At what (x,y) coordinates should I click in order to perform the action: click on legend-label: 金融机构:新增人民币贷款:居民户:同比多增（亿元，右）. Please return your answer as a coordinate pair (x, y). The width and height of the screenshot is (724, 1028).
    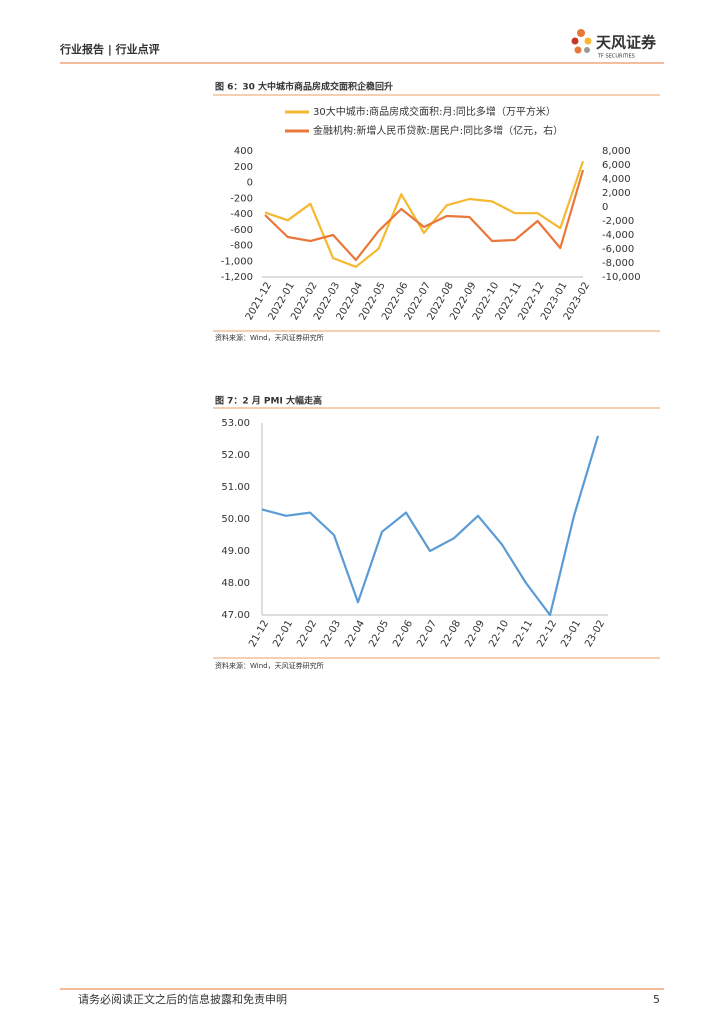
    Looking at the image, I should click on (438, 130).